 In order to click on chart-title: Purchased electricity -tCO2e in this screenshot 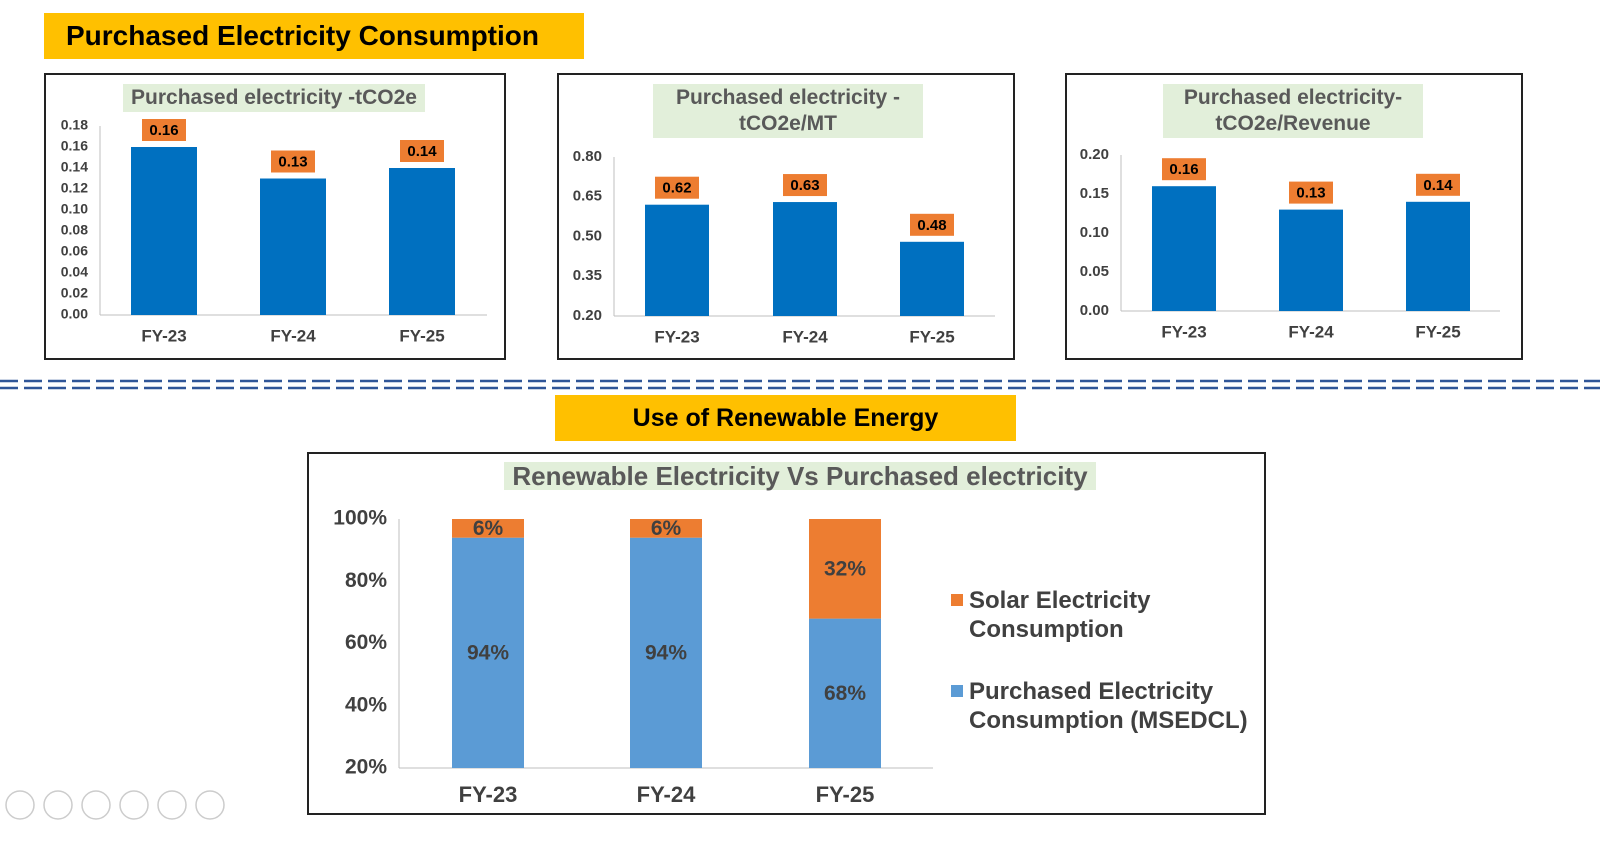, I will do `click(274, 98)`.